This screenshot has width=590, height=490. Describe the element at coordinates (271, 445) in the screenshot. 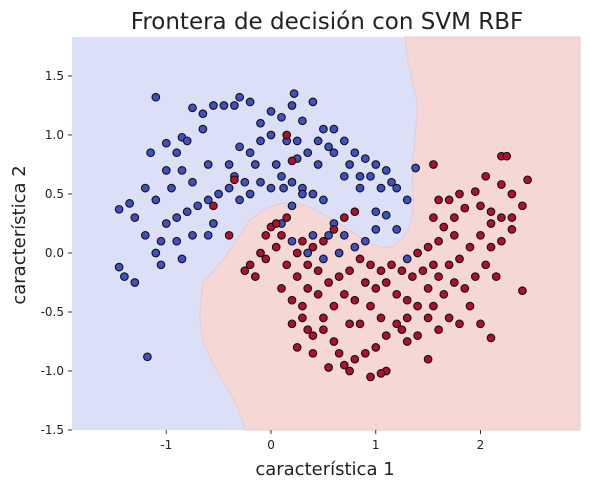

I see `x-tick-label: 0` at that location.